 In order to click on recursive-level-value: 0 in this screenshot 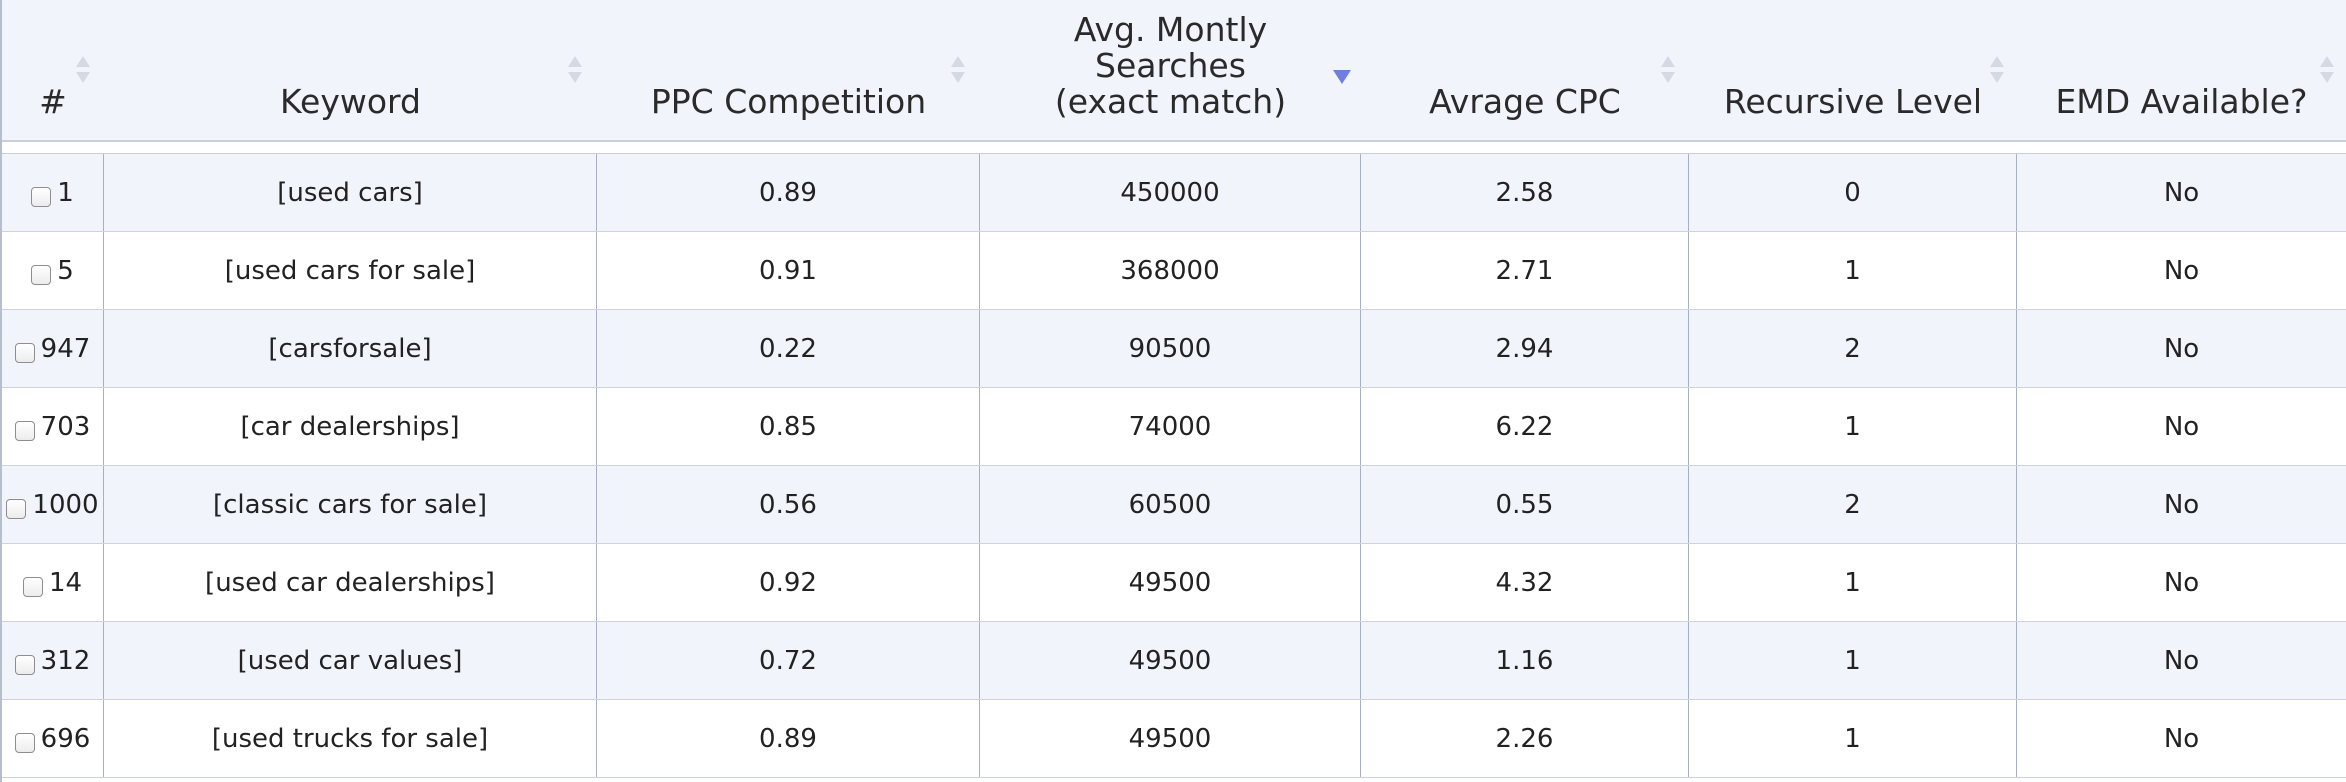, I will do `click(1852, 192)`.